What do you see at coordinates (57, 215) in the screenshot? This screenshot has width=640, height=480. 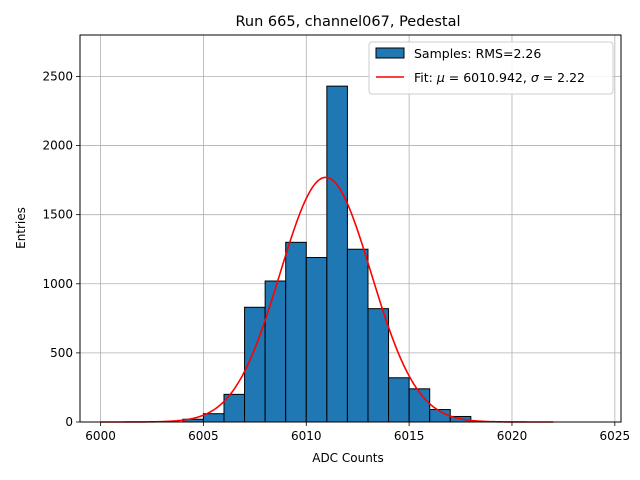 I see `y-tick-label: 1500` at bounding box center [57, 215].